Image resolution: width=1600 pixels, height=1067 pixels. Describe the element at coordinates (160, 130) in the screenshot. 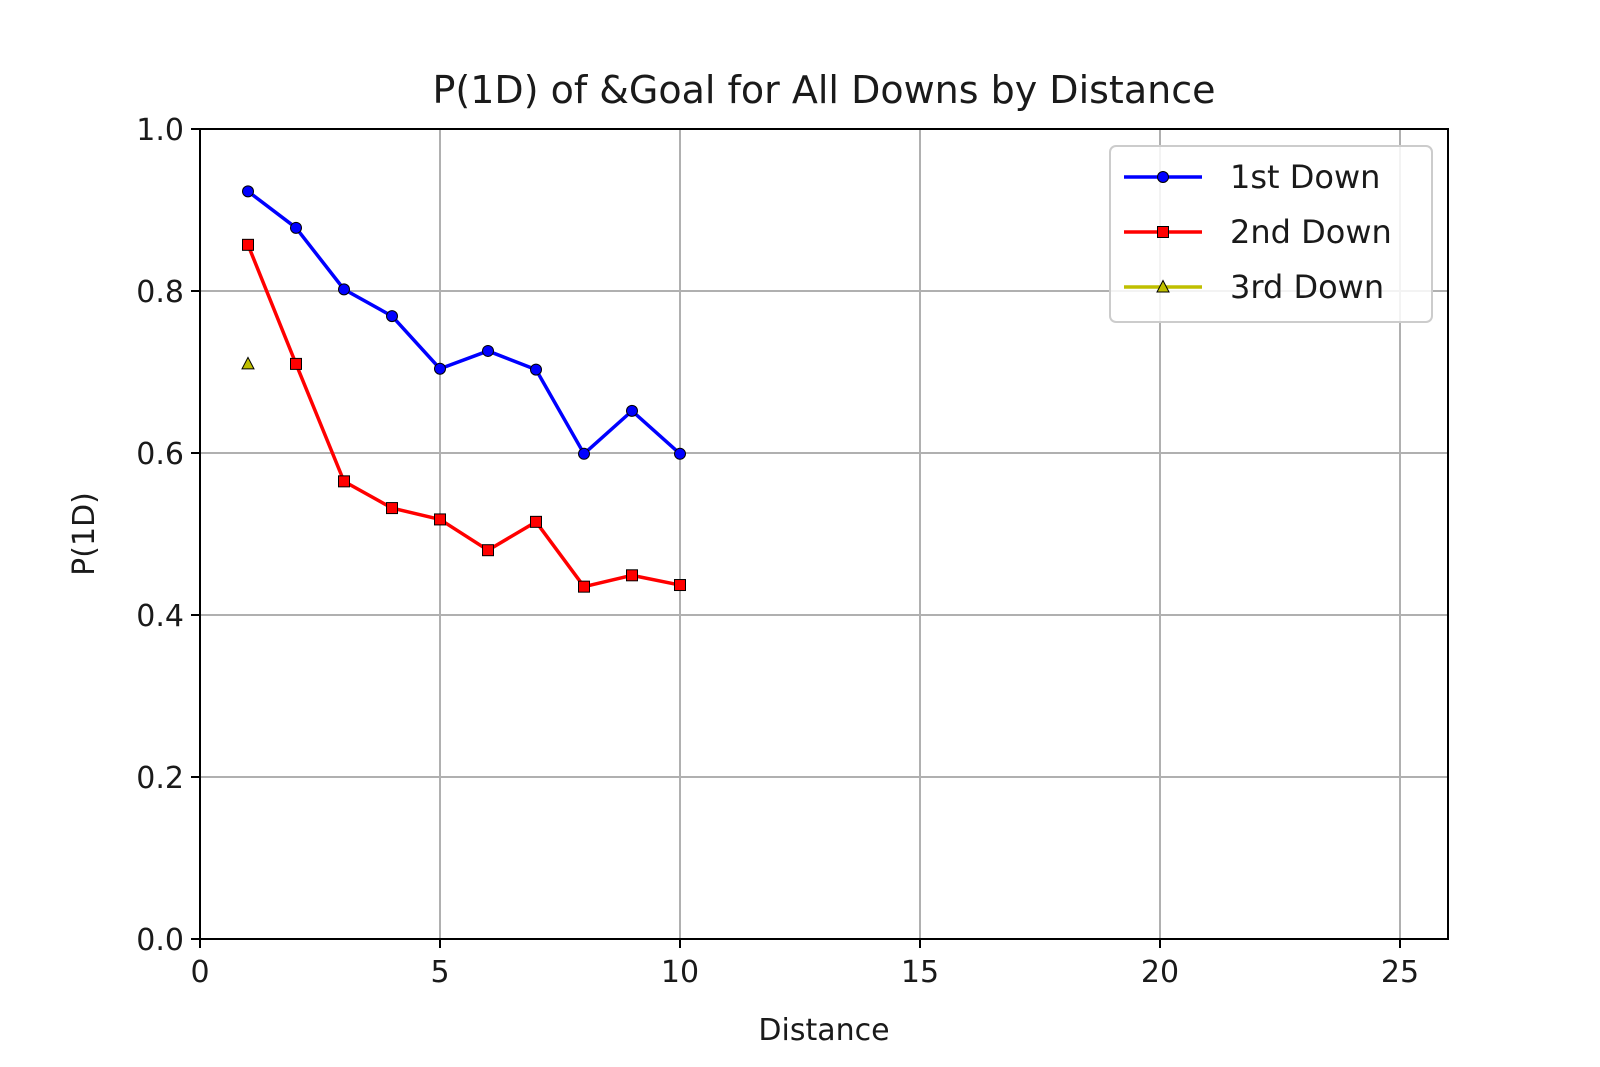

I see `y-tick-label: 1.0` at that location.